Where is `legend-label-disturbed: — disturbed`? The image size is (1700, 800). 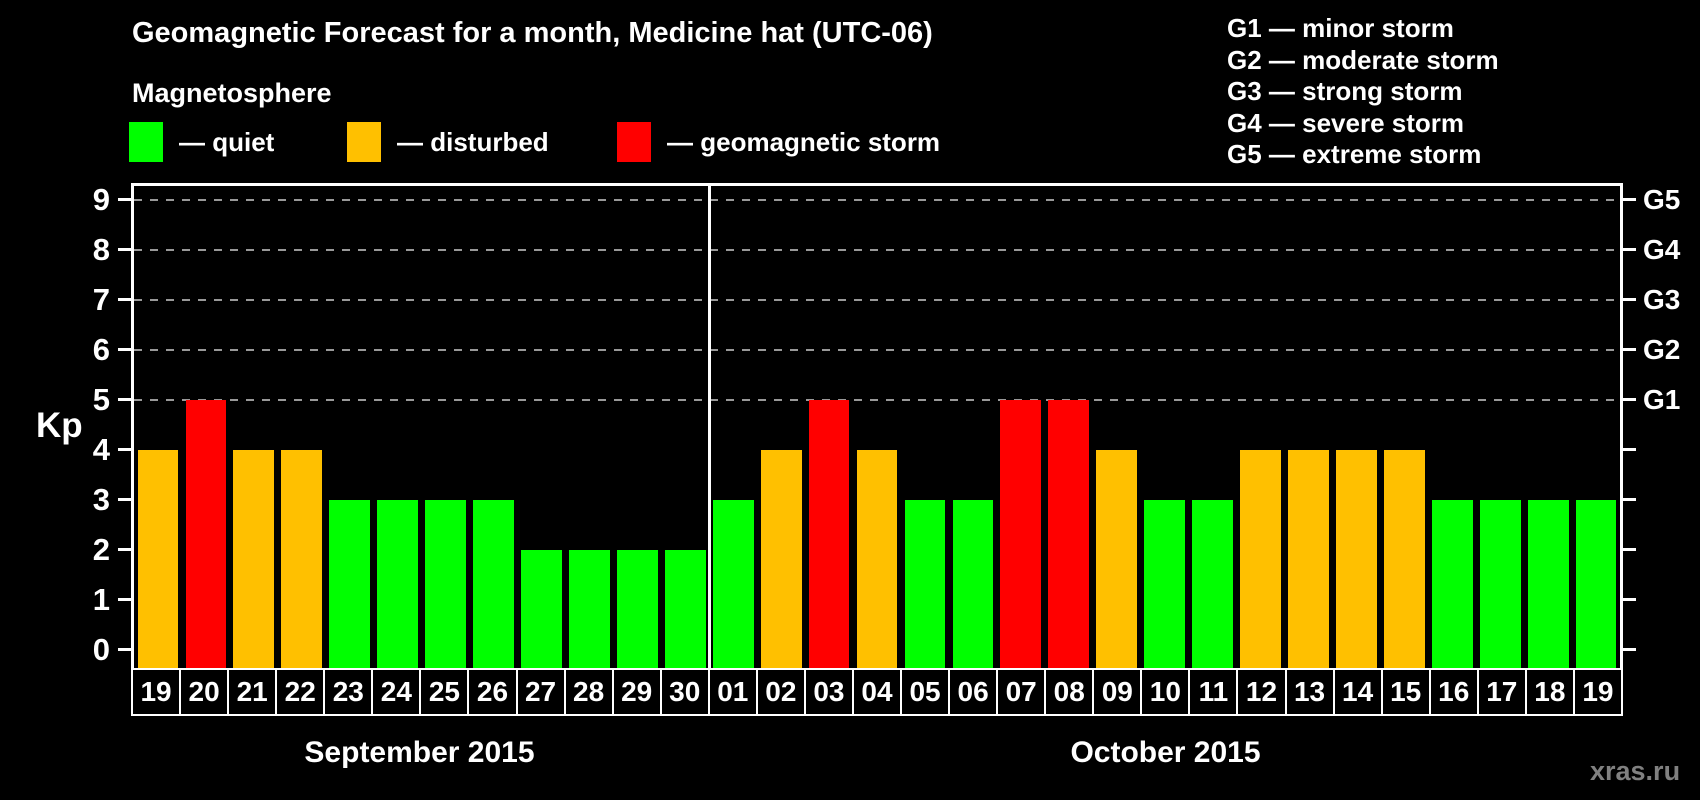 legend-label-disturbed: — disturbed is located at coordinates (473, 142).